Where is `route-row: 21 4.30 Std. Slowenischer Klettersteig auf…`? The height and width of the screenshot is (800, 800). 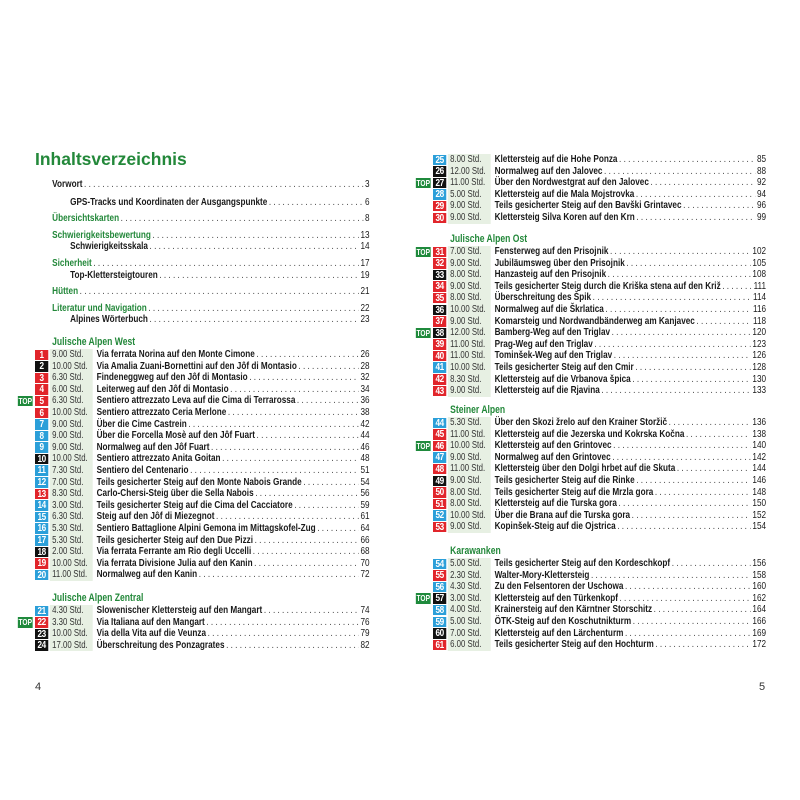
route-row: 21 4.30 Std. Slowenischer Klettersteig auf… is located at coordinates (202, 610).